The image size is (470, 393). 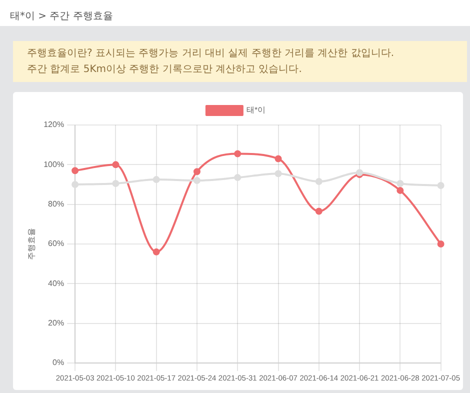 What do you see at coordinates (256, 110) in the screenshot?
I see `legend-label: 태*이` at bounding box center [256, 110].